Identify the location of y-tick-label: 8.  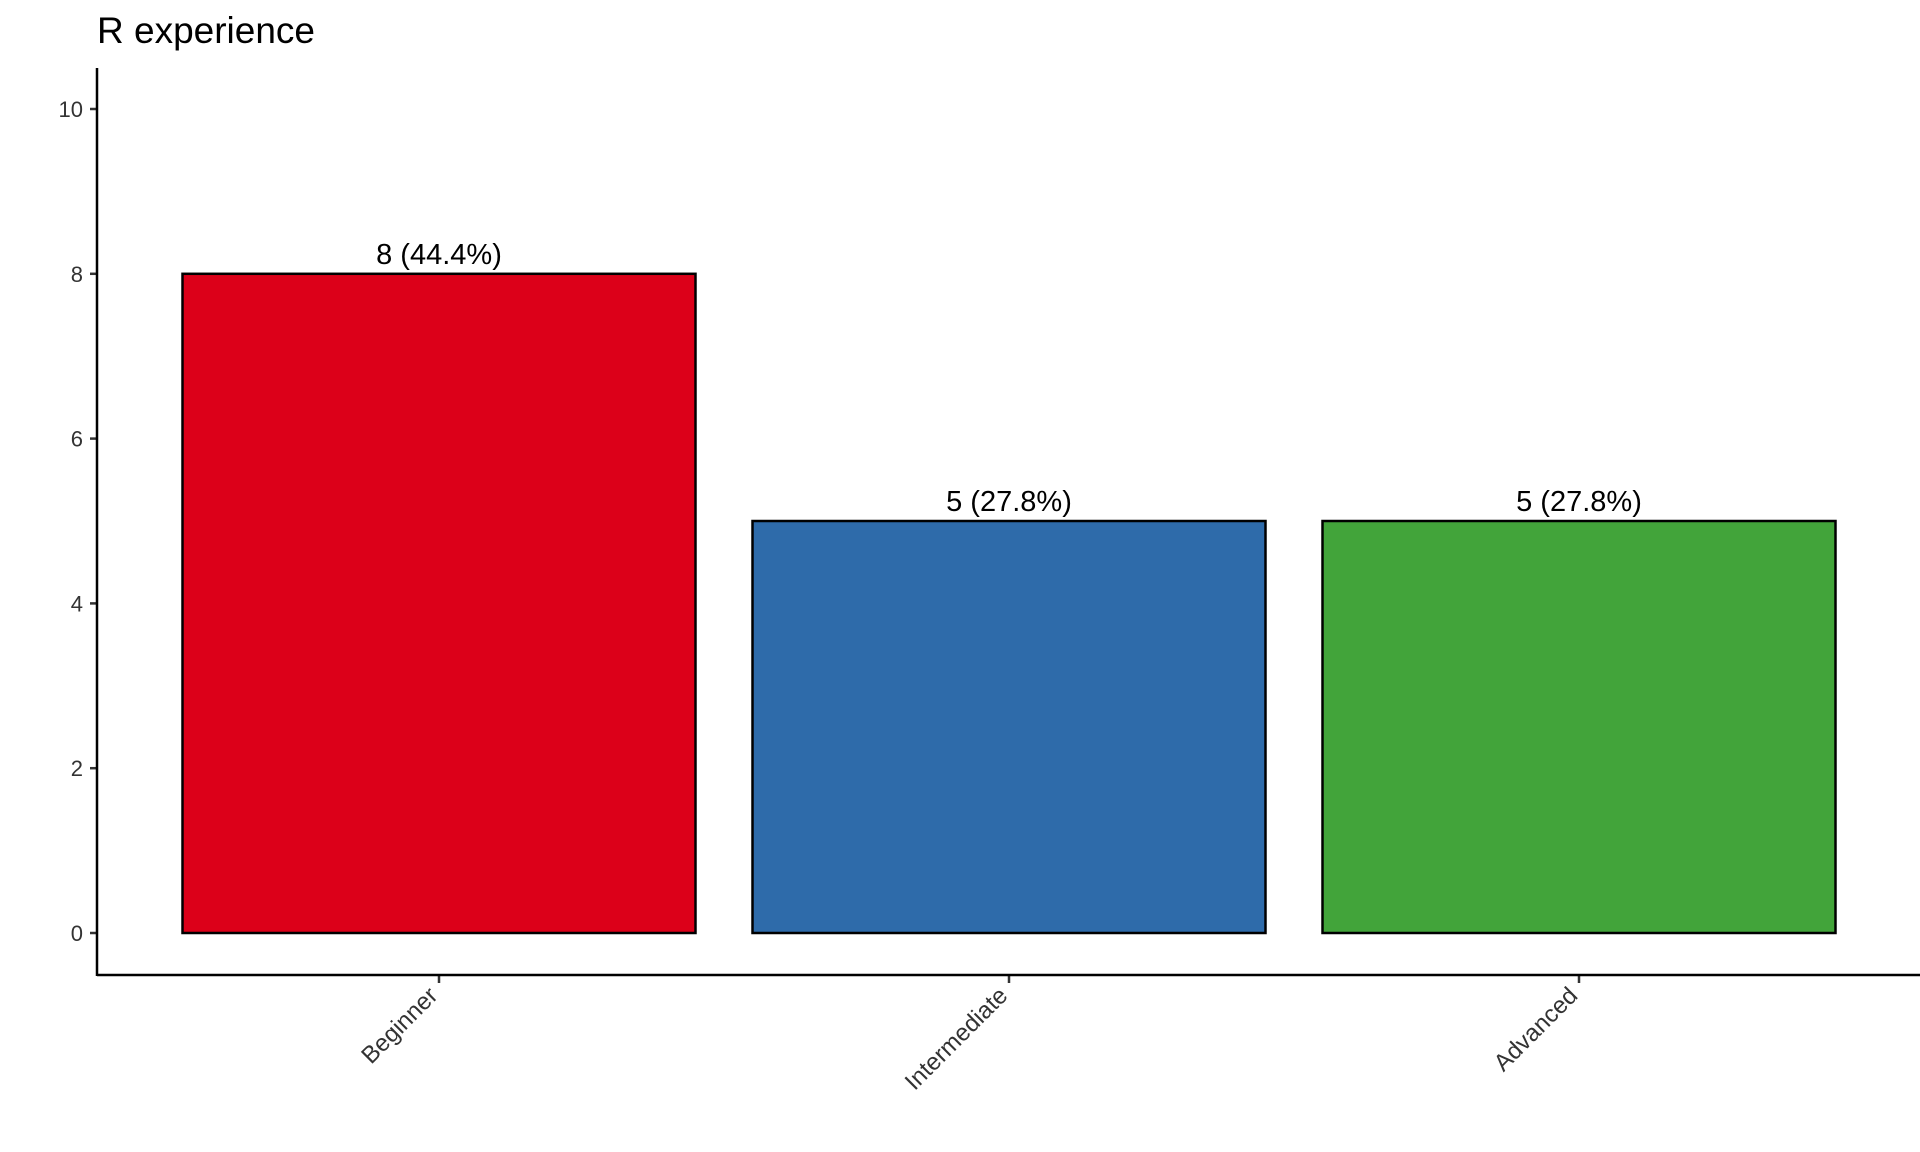
(77, 274).